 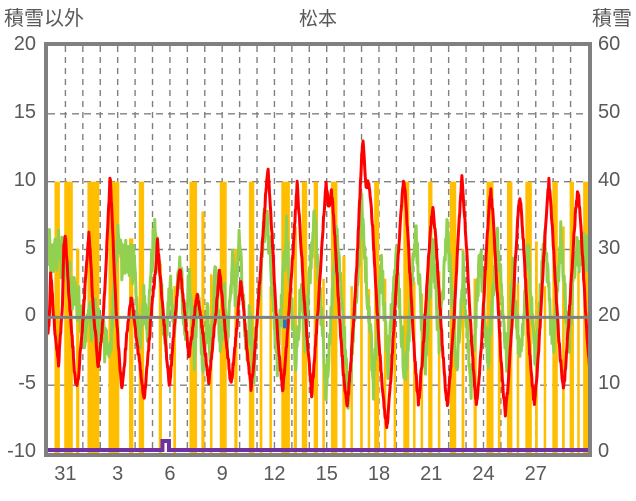 I want to click on right-tick-label: 60, so click(x=609, y=44).